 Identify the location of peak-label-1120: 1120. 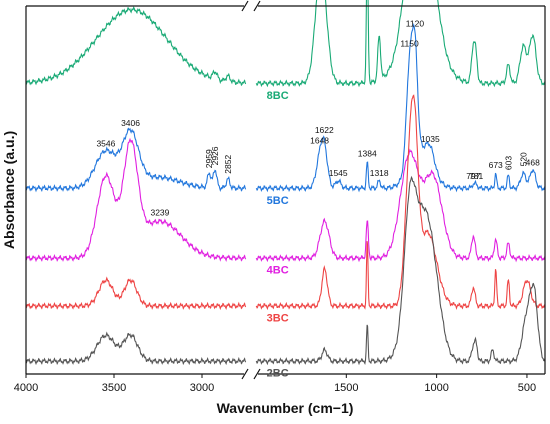
(415, 24).